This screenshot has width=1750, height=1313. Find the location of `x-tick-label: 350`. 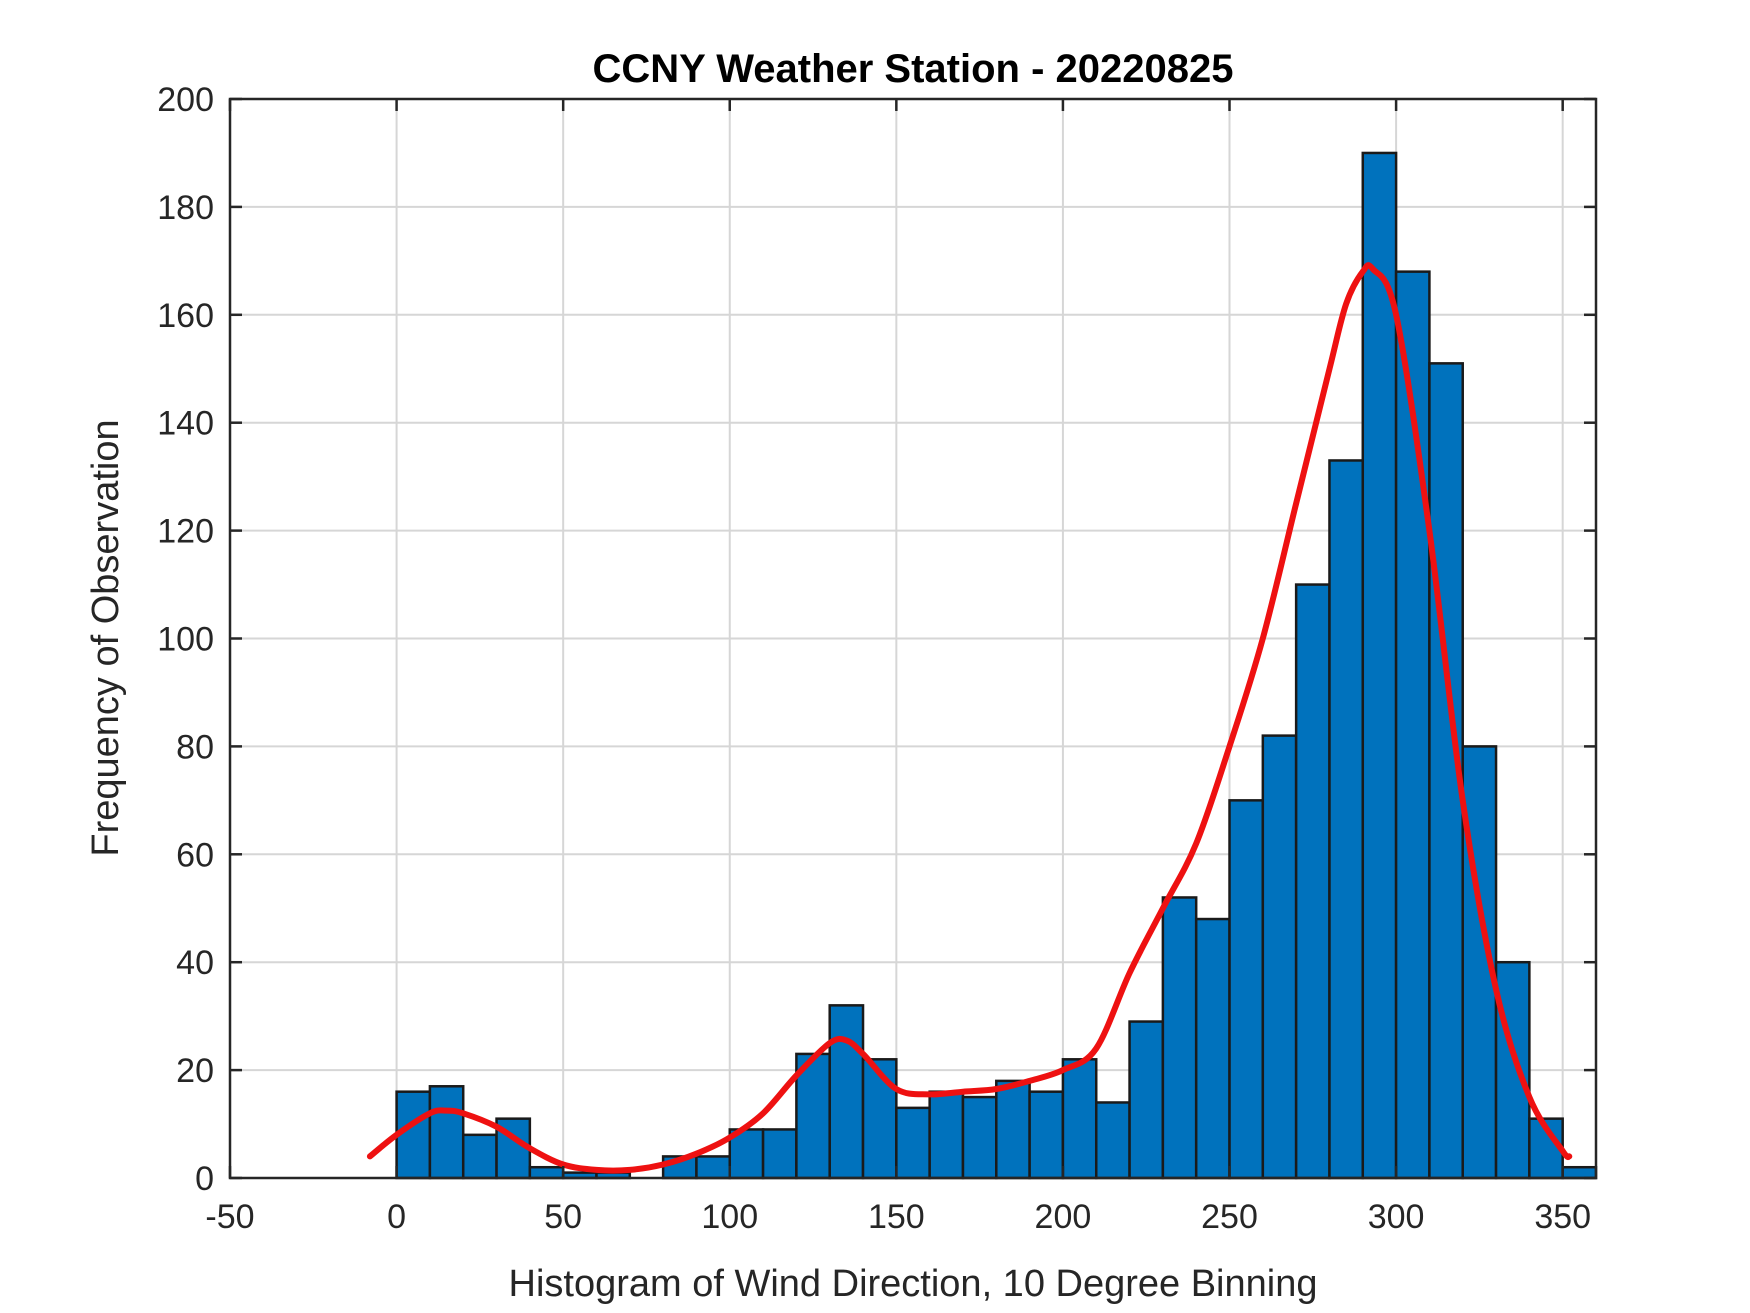

x-tick-label: 350 is located at coordinates (1562, 1217).